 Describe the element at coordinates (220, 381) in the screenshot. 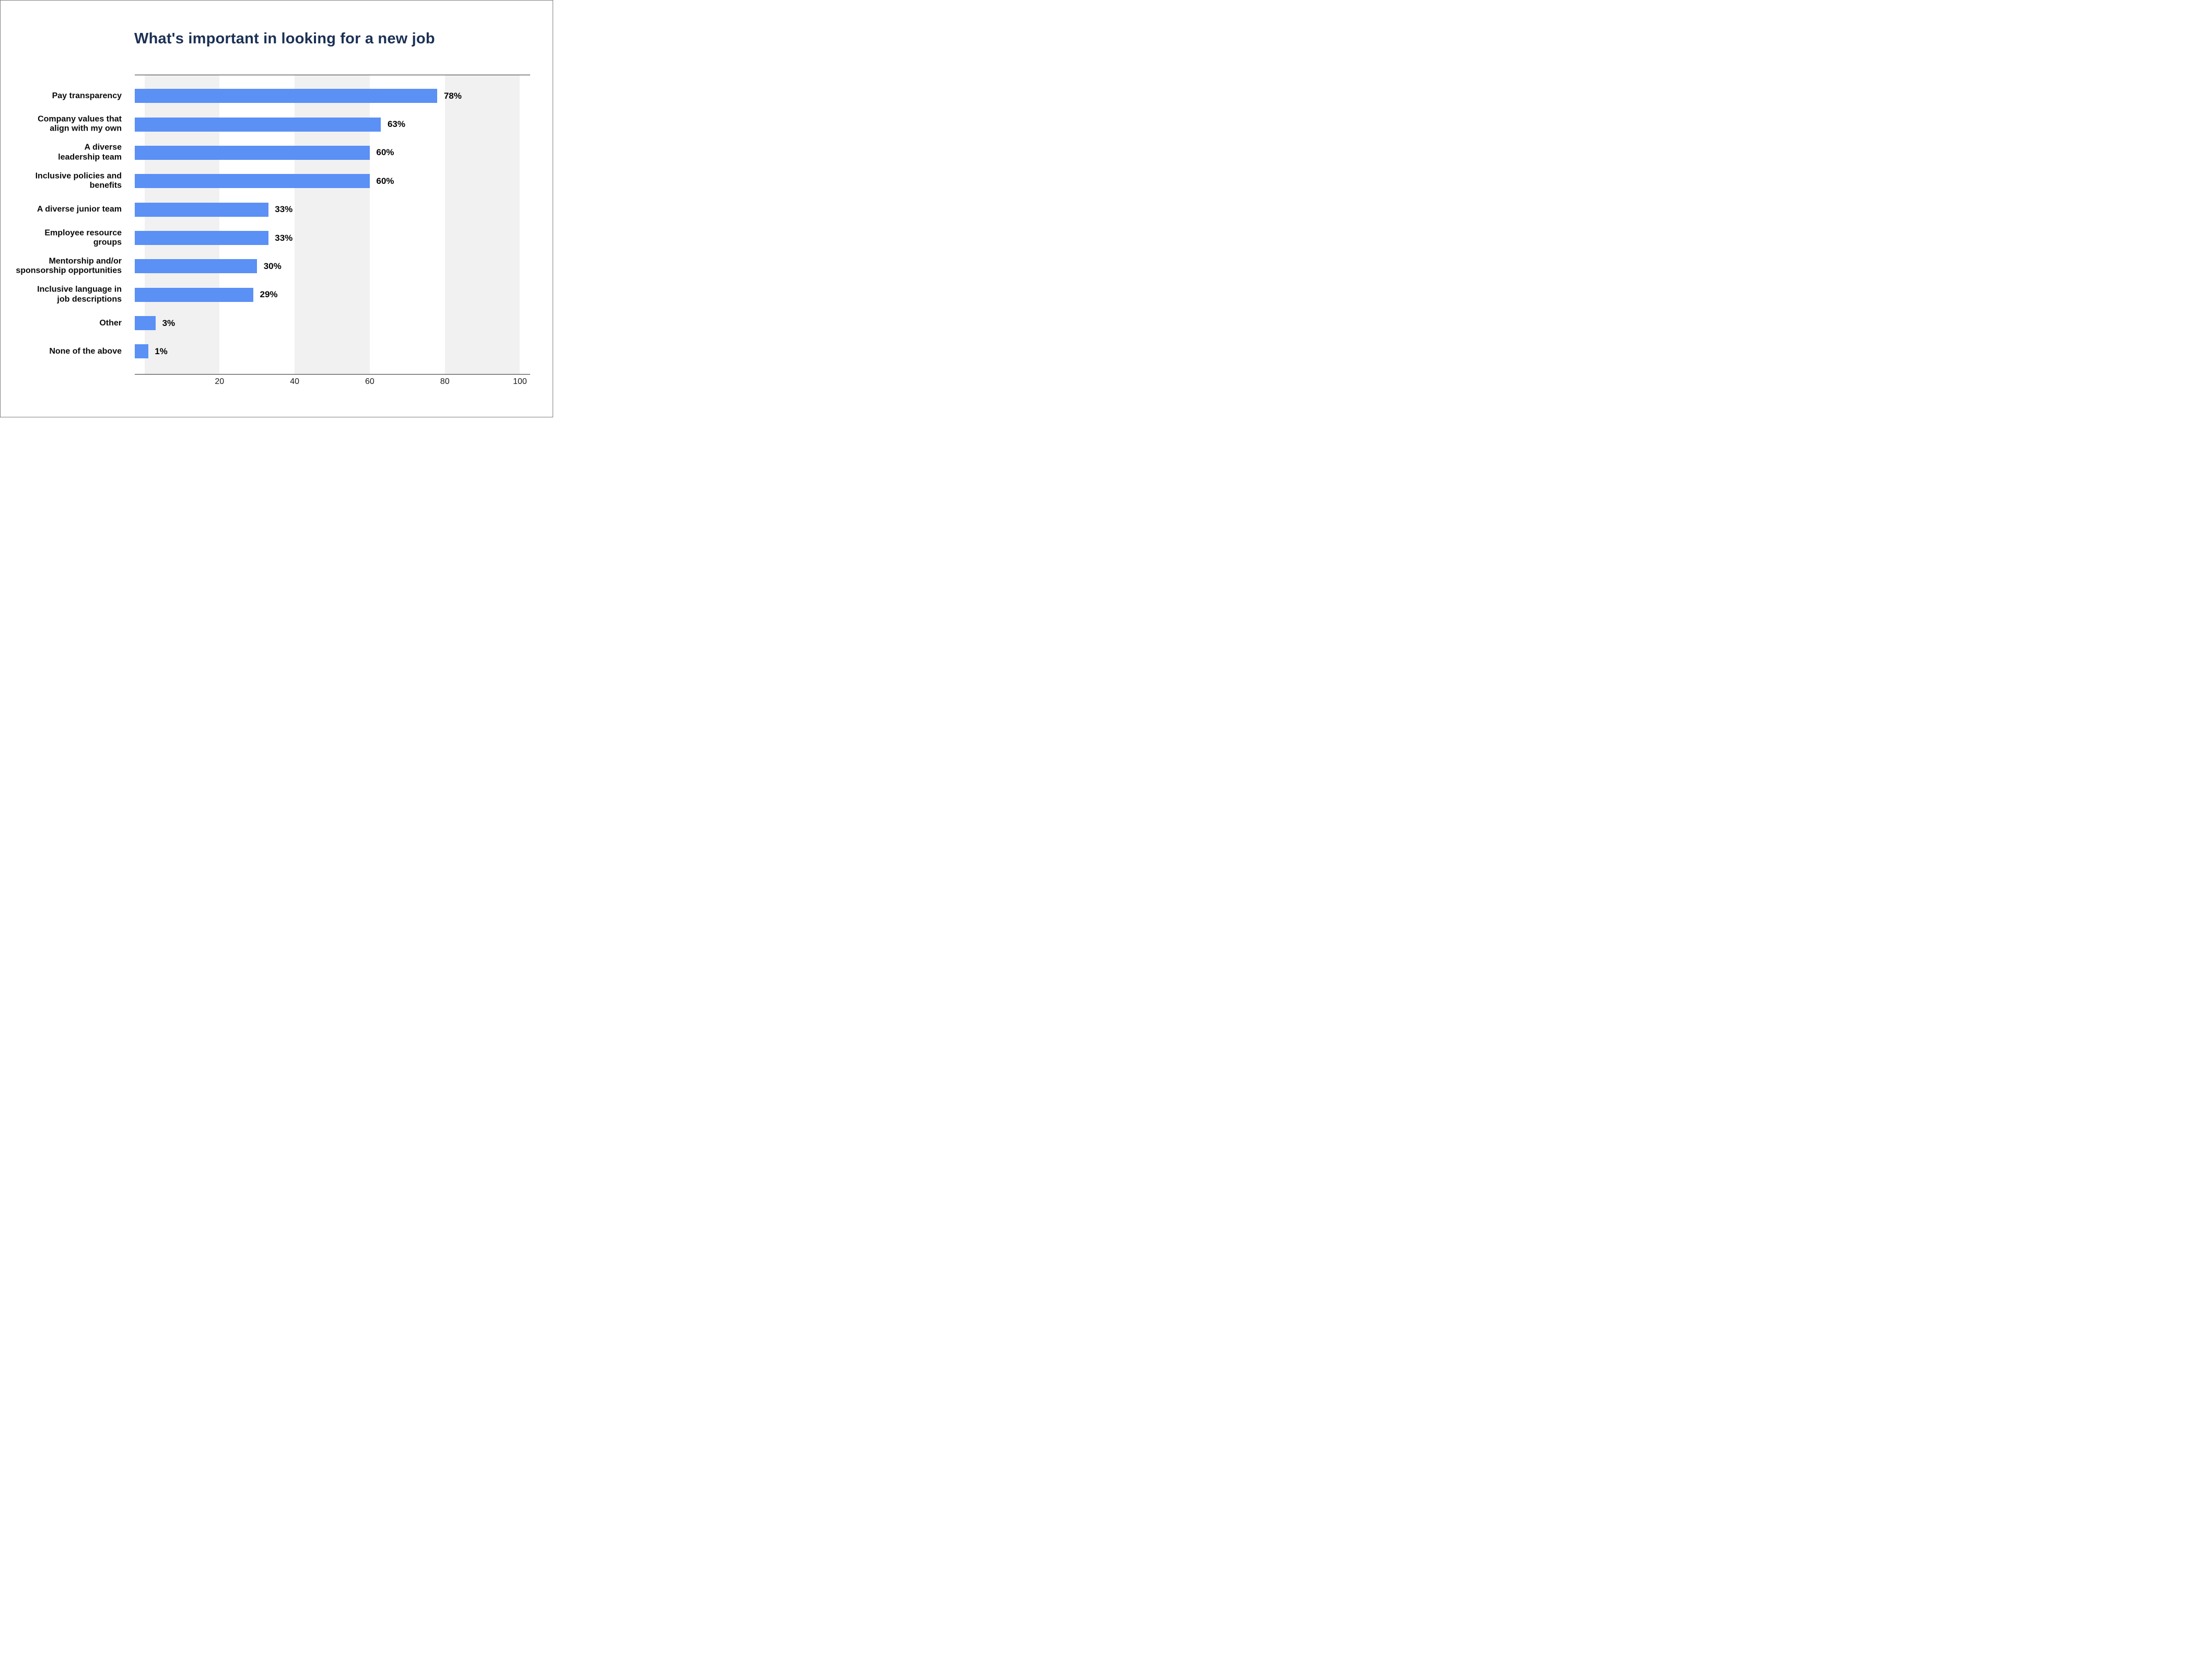

I see `x-tick-label-20: 20` at that location.